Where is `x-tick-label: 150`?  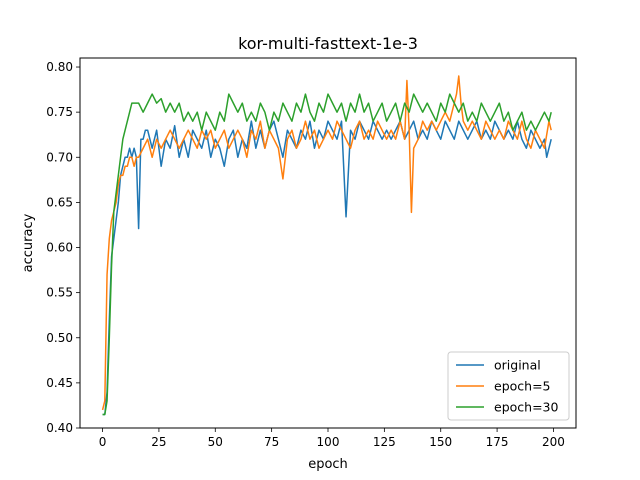
x-tick-label: 150 is located at coordinates (440, 442).